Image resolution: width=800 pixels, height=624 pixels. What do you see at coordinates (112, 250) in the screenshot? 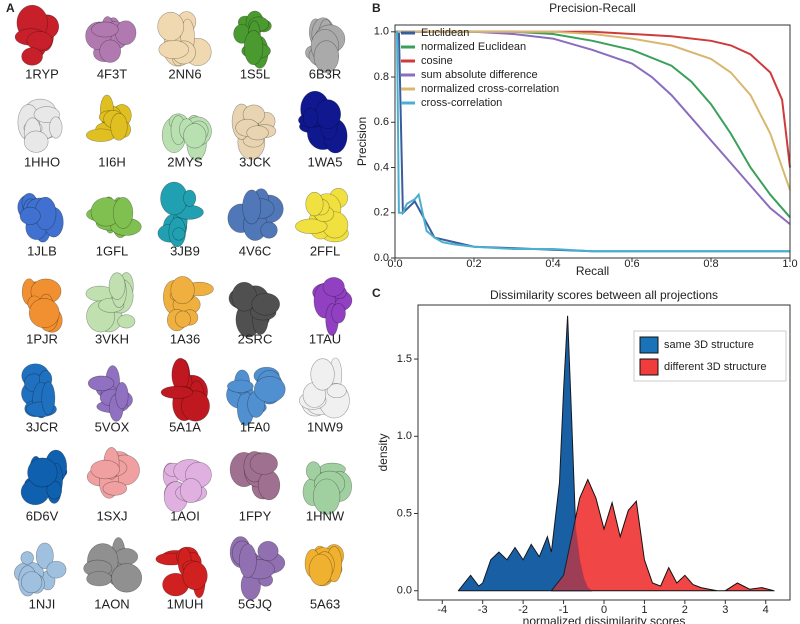
I see `structure-label: 1GFL` at bounding box center [112, 250].